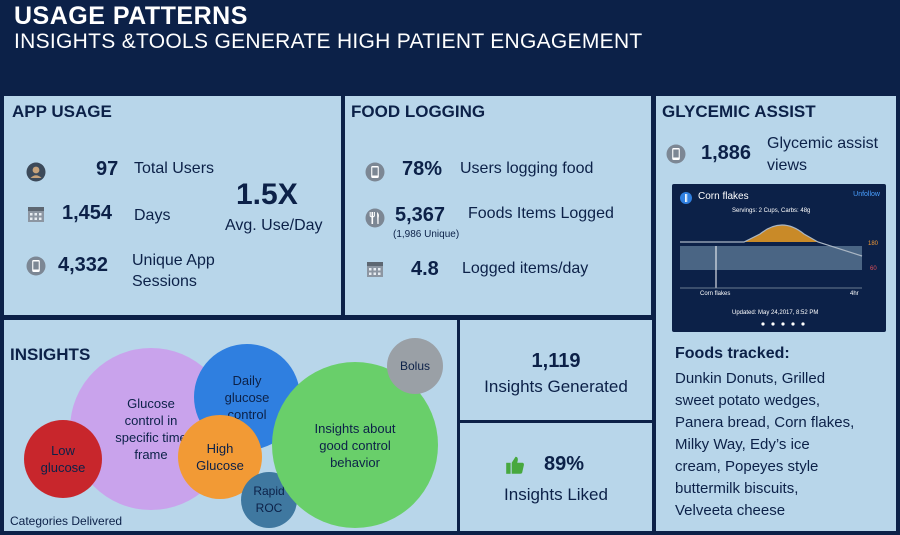 This screenshot has height=535, width=900. What do you see at coordinates (355, 445) in the screenshot?
I see `bubble-good-control: Insights about good control behavior` at bounding box center [355, 445].